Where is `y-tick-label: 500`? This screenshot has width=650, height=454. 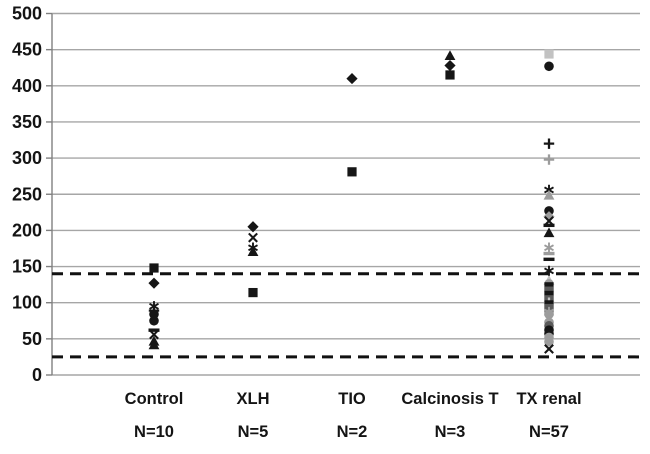
y-tick-label: 500 is located at coordinates (27, 14).